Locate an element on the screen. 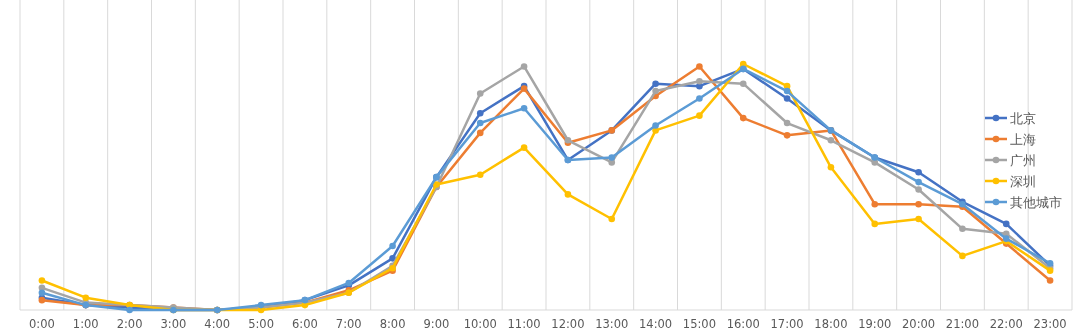 This screenshot has width=1080, height=334. legend-label: 广州 is located at coordinates (1023, 160).